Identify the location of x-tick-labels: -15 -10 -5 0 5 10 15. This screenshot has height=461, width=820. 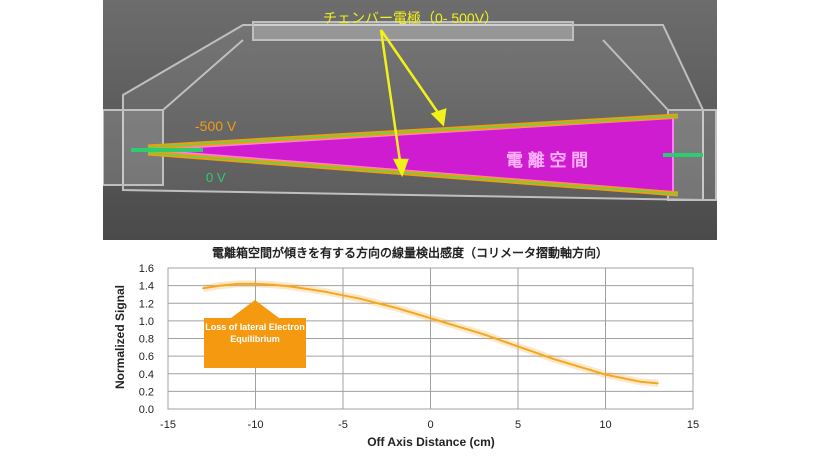
(429, 425).